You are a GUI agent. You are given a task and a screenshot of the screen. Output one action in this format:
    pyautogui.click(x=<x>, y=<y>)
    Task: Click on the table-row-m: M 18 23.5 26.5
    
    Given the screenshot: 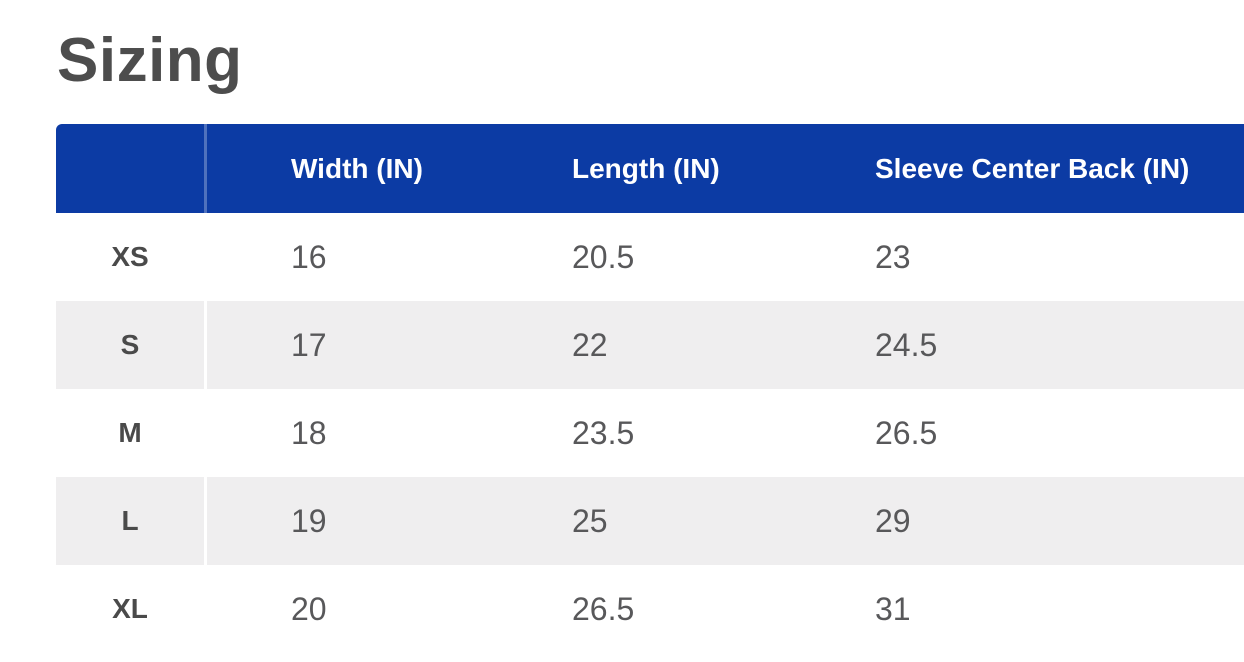 What is the action you would take?
    pyautogui.click(x=650, y=433)
    